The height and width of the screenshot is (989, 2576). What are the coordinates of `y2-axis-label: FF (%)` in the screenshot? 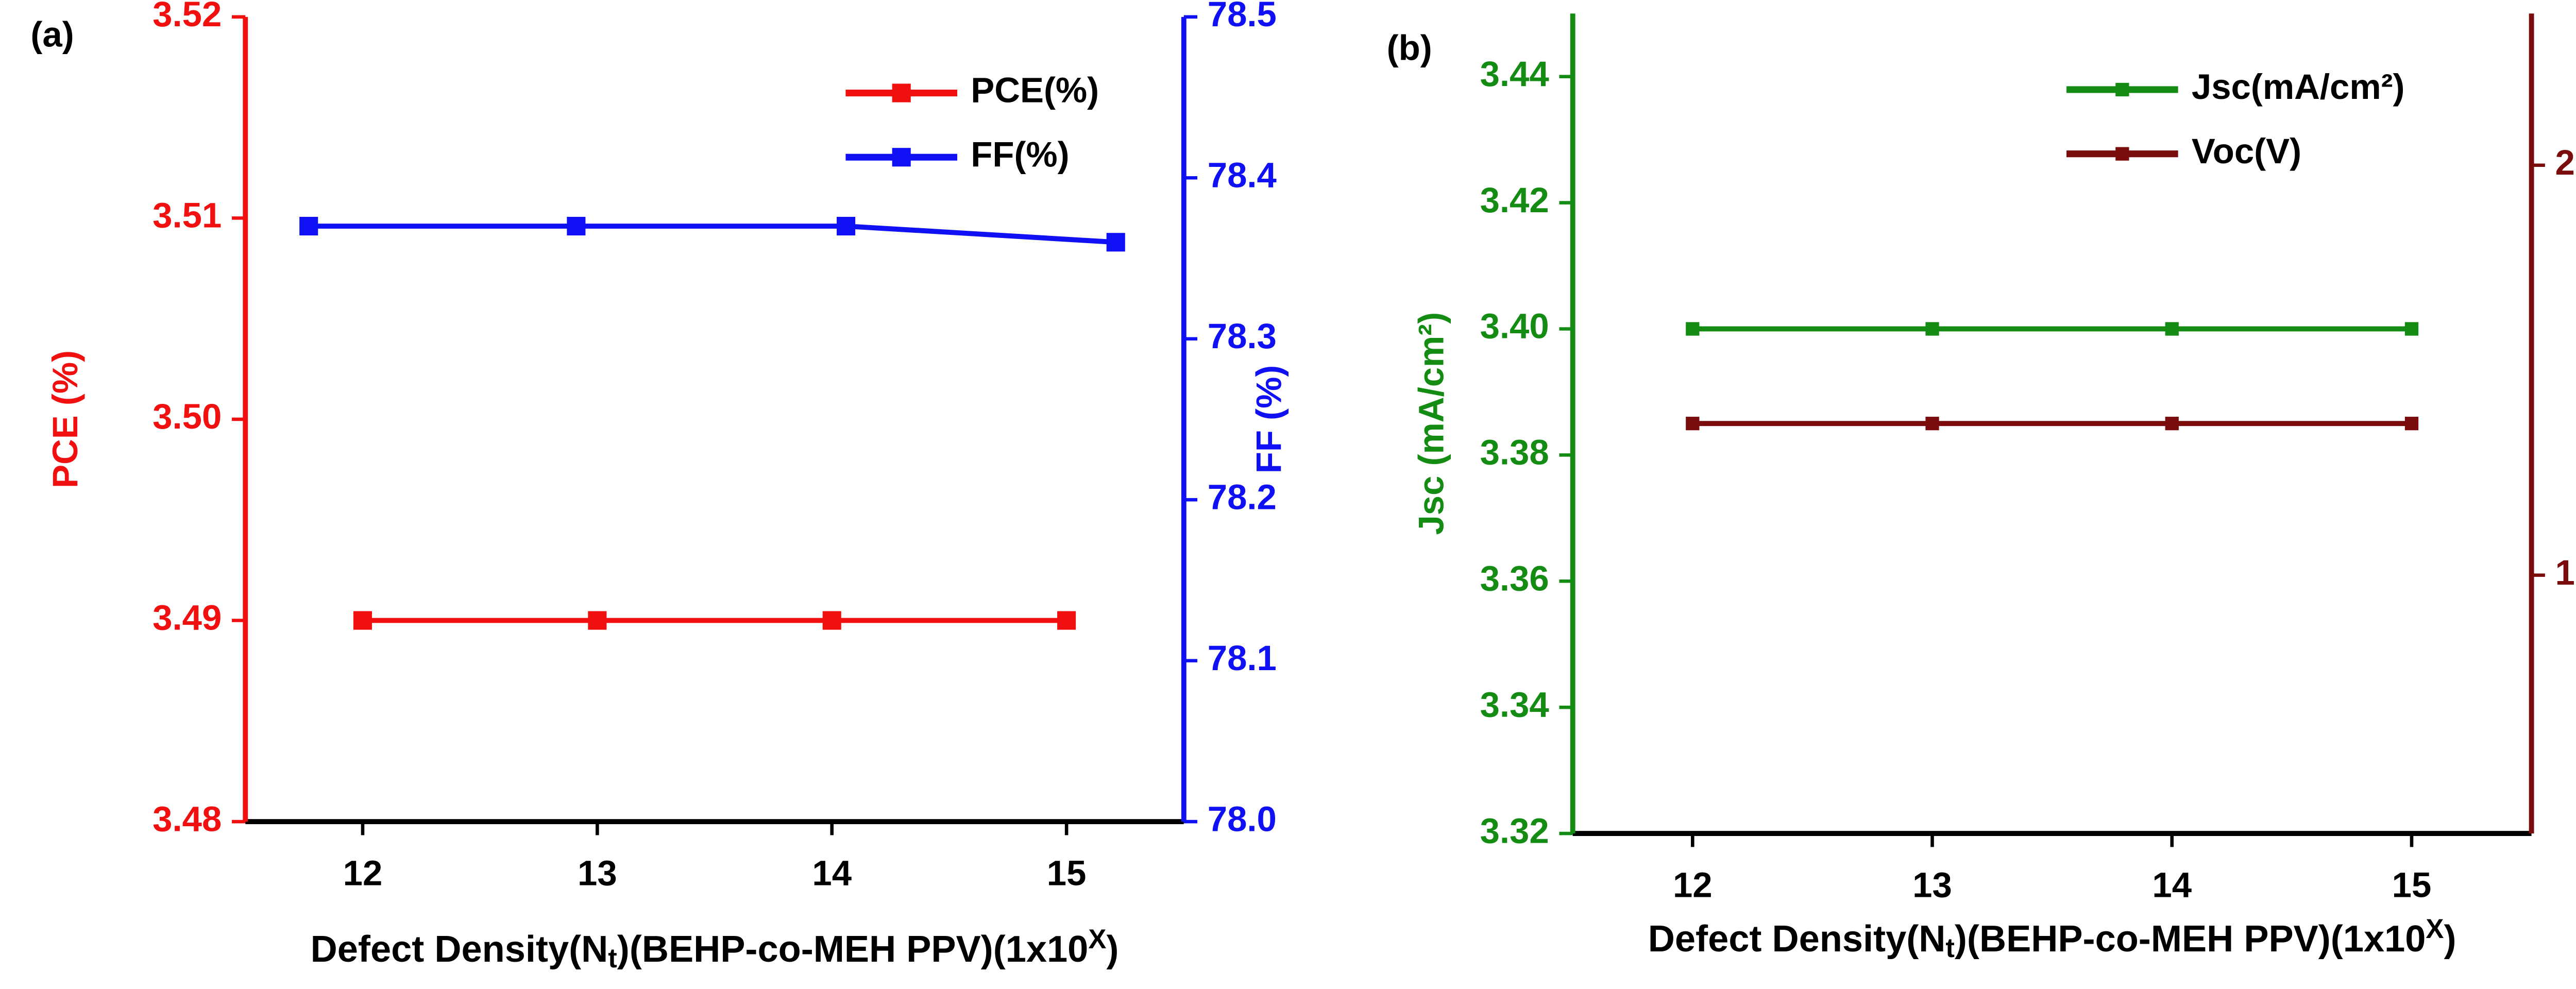 It's located at (1269, 419).